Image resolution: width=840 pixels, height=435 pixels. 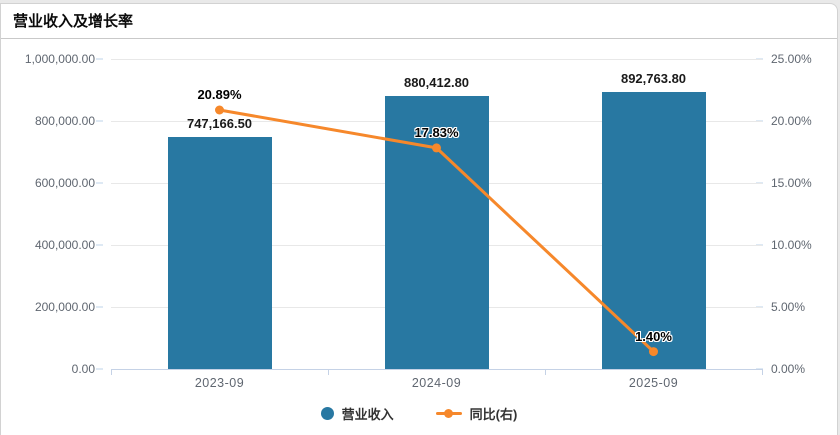 What do you see at coordinates (99, 214) in the screenshot?
I see `left-axis-ticks` at bounding box center [99, 214].